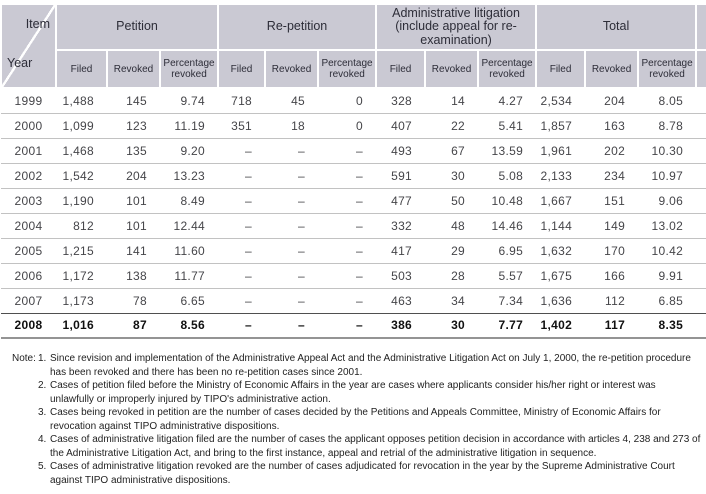 The image size is (706, 494). I want to click on data-cell: 5.41, so click(507, 126).